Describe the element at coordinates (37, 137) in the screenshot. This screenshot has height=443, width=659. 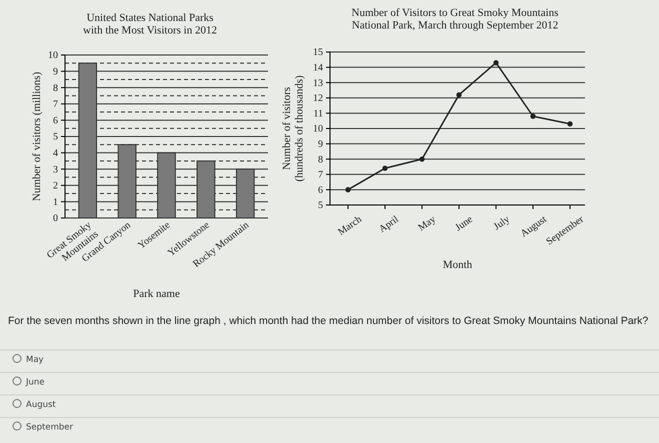
I see `y-axis-title: Number of visitors (millions)` at that location.